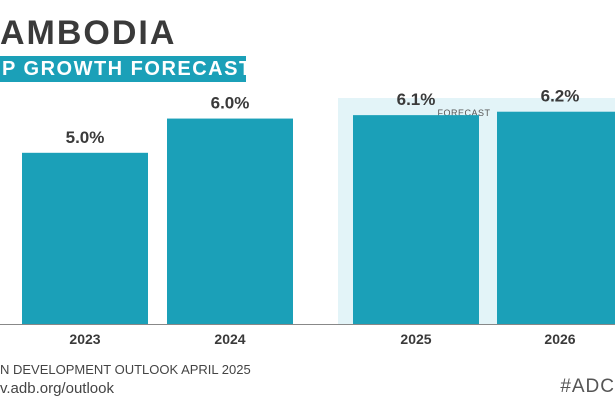 Image resolution: width=615 pixels, height=410 pixels. What do you see at coordinates (230, 103) in the screenshot?
I see `data-label-2024: 6.0%` at bounding box center [230, 103].